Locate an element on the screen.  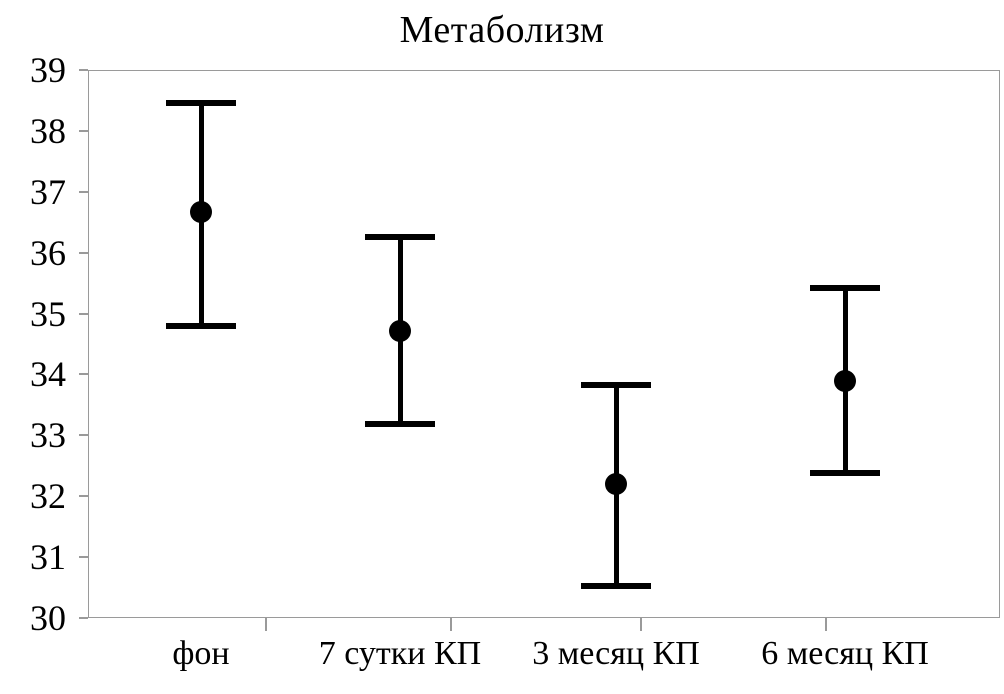
x-tick-label: фон is located at coordinates (201, 653).